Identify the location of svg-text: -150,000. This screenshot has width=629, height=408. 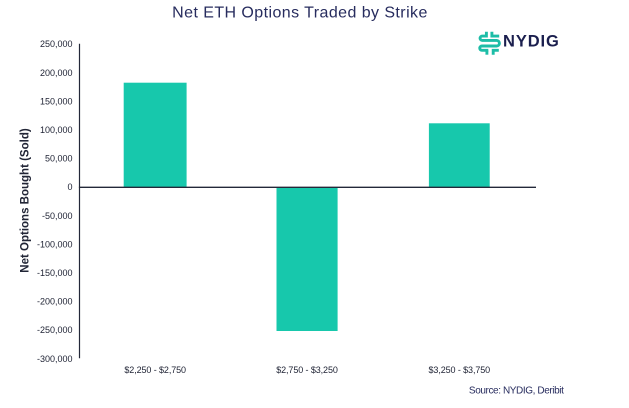
(55, 273).